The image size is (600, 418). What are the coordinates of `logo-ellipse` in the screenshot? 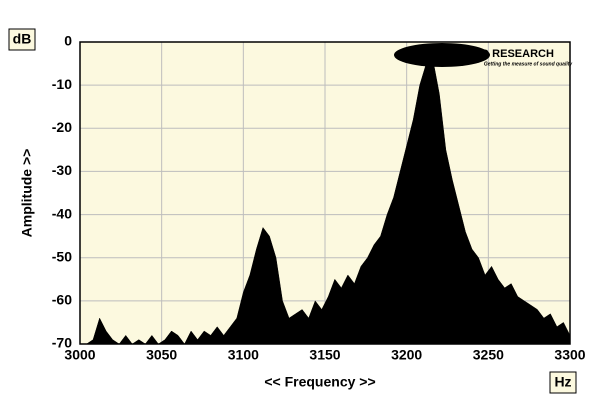 It's located at (442, 55).